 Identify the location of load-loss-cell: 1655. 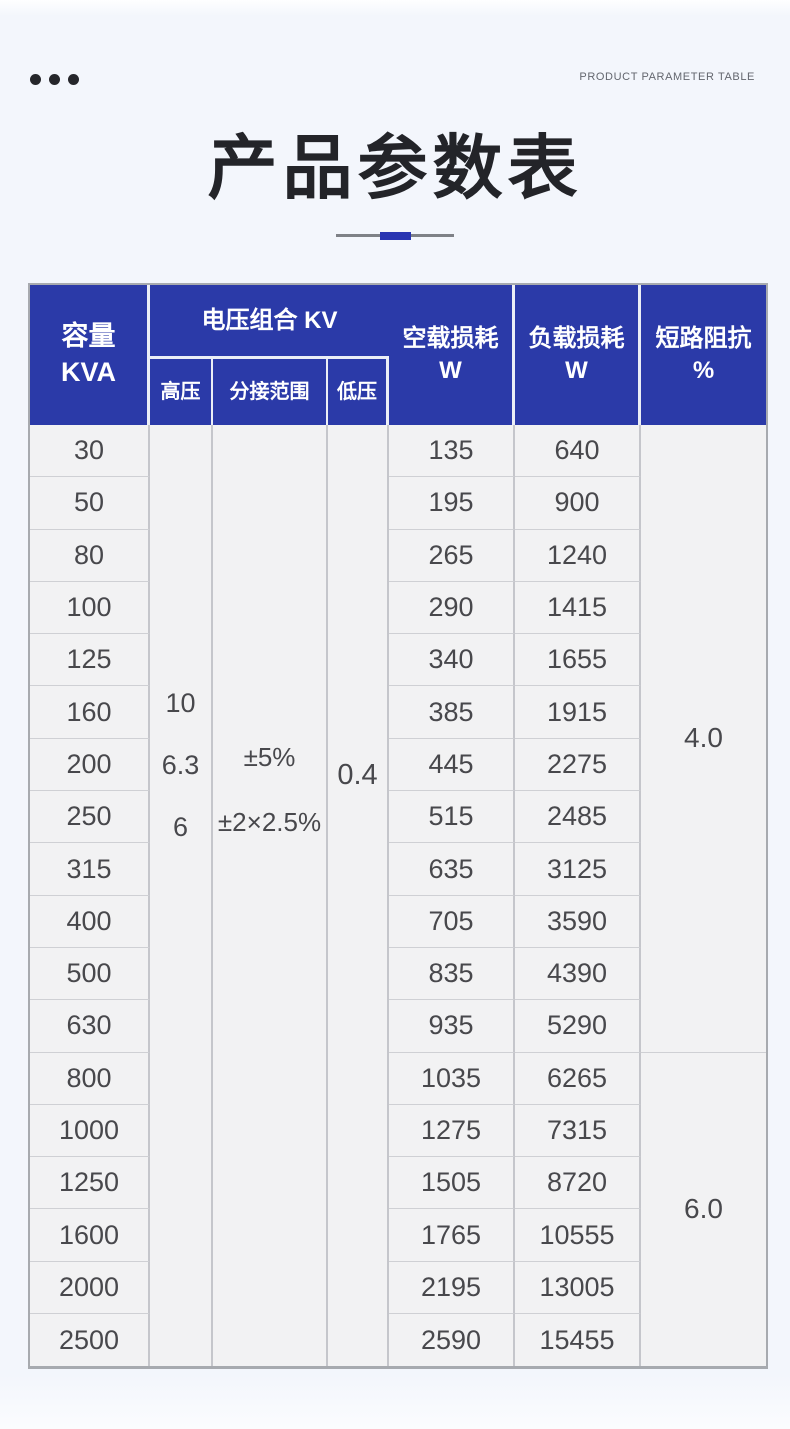
(578, 660).